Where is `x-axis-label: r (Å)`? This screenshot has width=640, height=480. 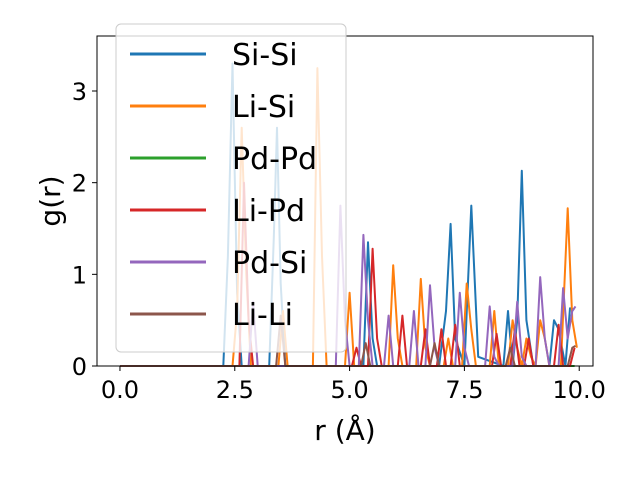
x-axis-label: r (Å) is located at coordinates (344, 430).